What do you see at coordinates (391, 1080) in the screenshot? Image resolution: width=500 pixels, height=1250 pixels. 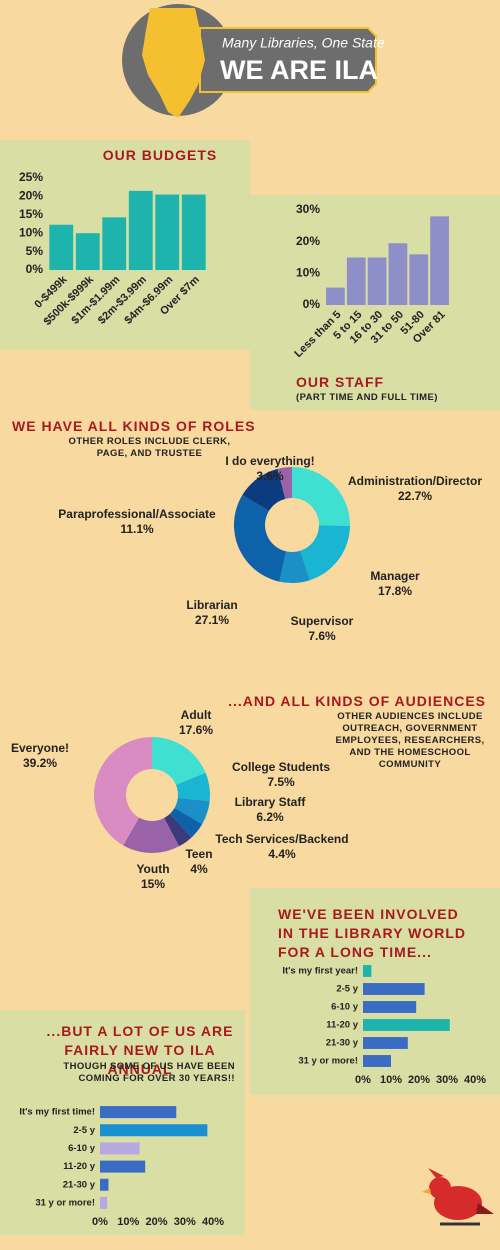 I see `x-tick-label: 10%` at bounding box center [391, 1080].